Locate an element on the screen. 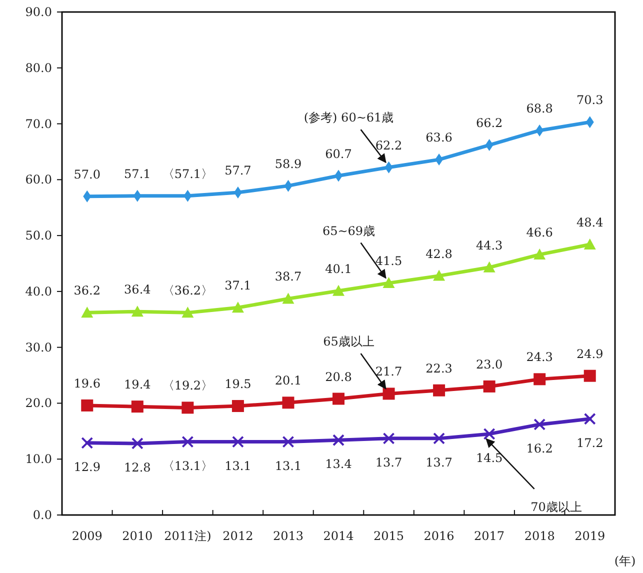 Image resolution: width=643 pixels, height=573 pixels. data-label: 57.1 is located at coordinates (137, 173).